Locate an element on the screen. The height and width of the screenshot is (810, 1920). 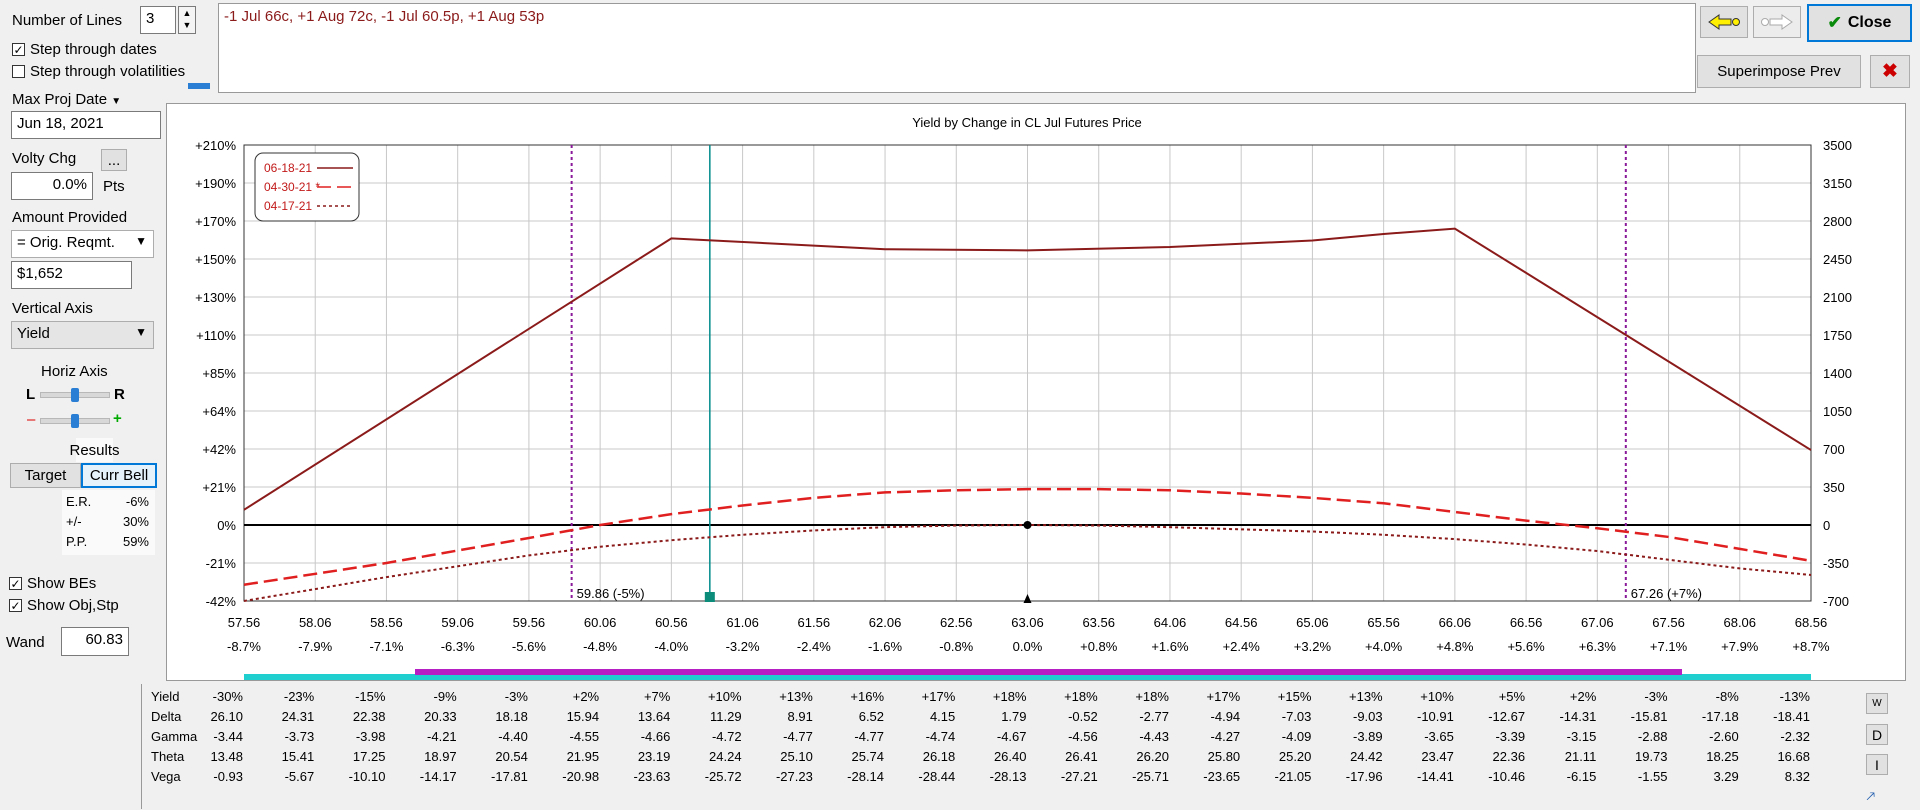
x-tick-label: 64.06 is located at coordinates (1170, 622).